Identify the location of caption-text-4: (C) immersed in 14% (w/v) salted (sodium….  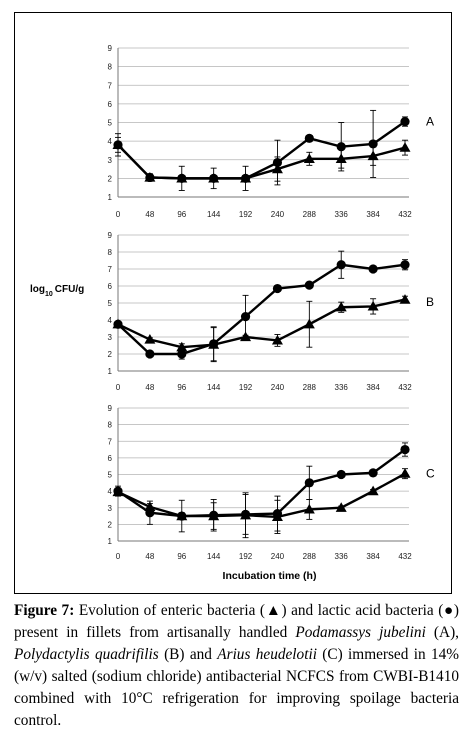
(237, 687).